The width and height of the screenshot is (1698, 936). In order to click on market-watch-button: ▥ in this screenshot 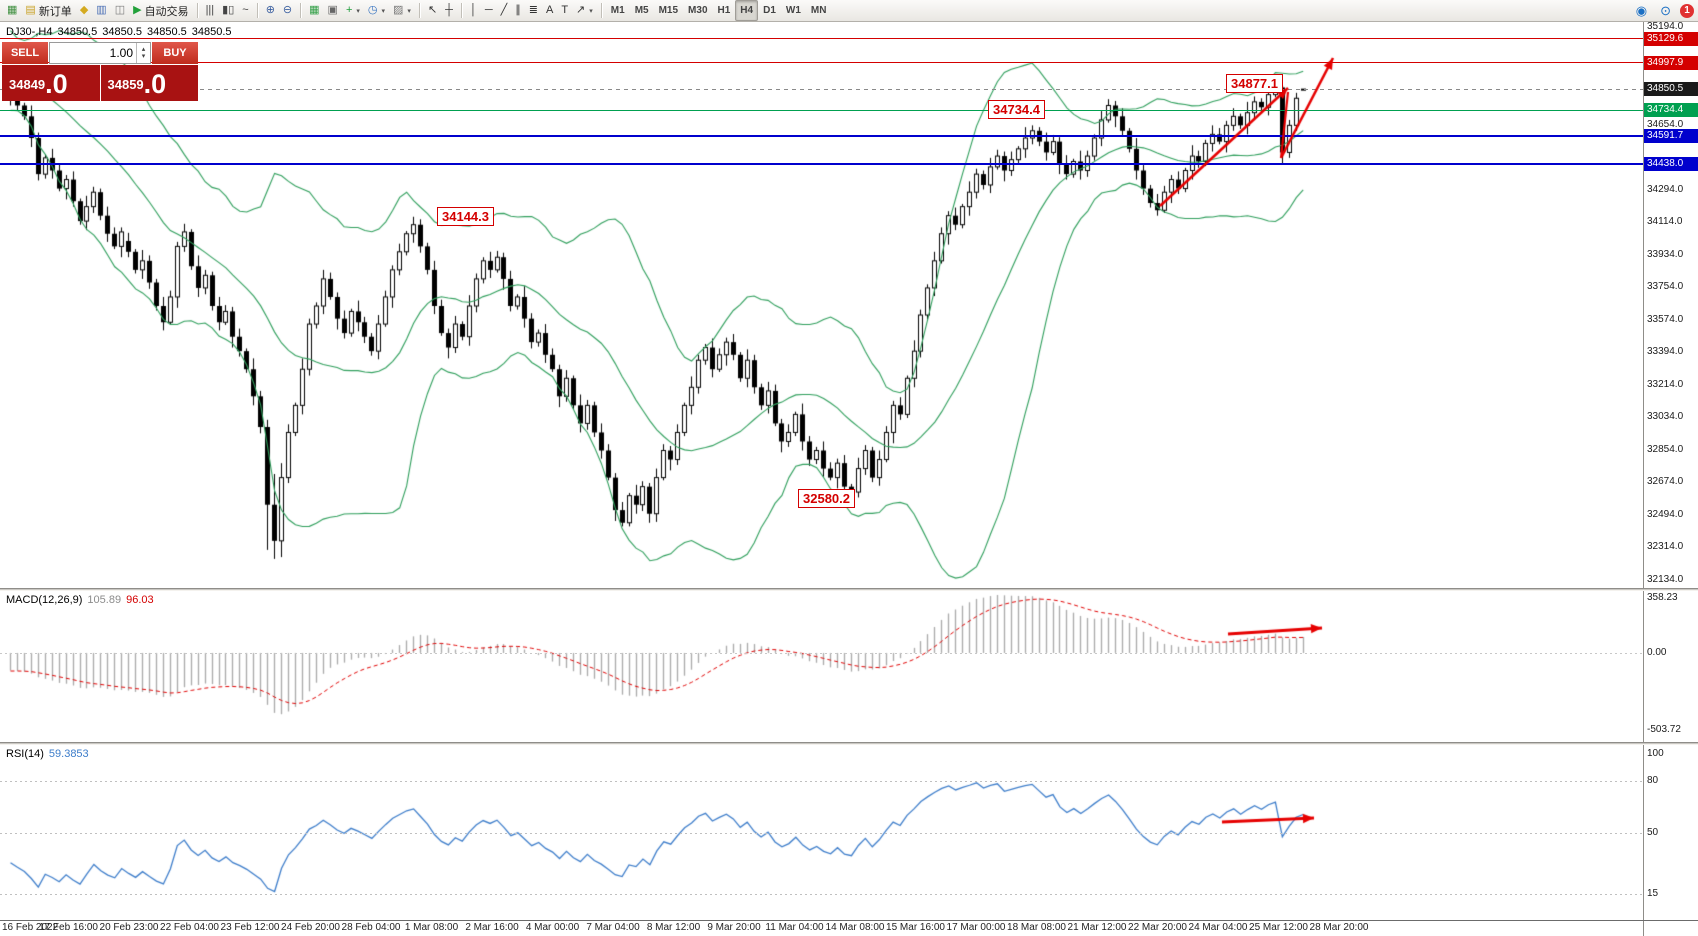, I will do `click(101, 10)`.